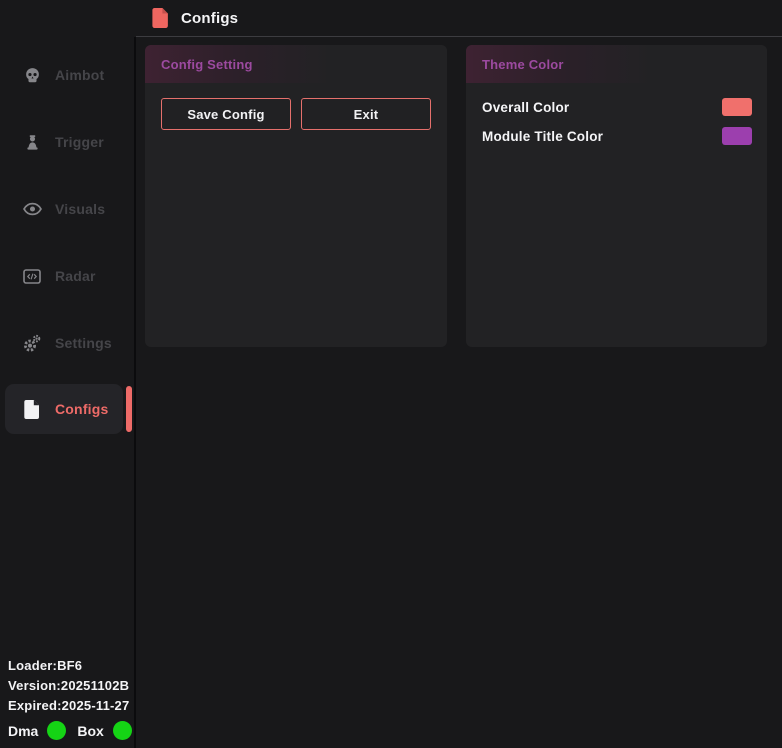 This screenshot has height=748, width=782. What do you see at coordinates (32, 276) in the screenshot?
I see `code-window-icon` at bounding box center [32, 276].